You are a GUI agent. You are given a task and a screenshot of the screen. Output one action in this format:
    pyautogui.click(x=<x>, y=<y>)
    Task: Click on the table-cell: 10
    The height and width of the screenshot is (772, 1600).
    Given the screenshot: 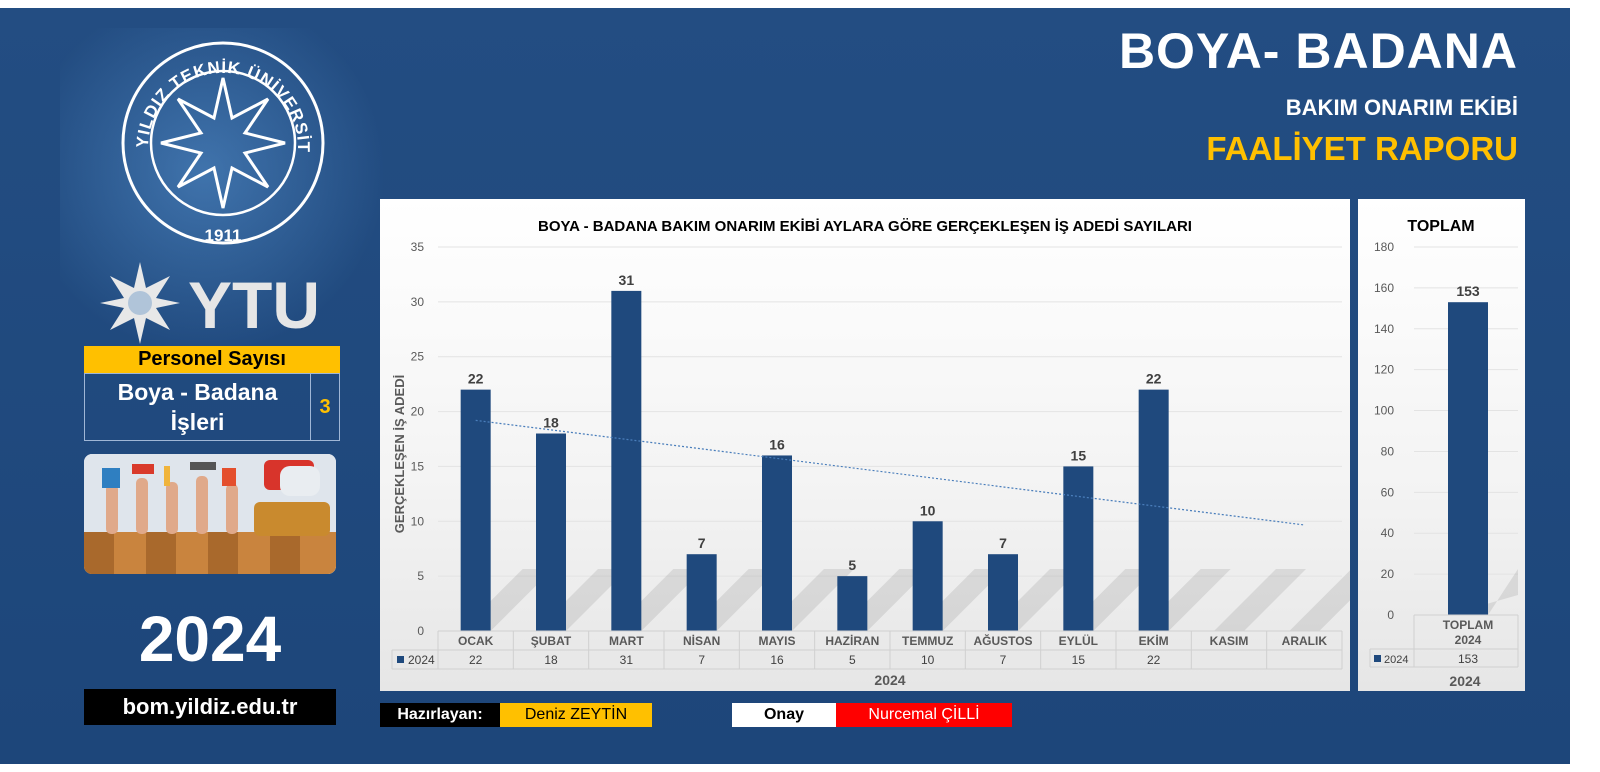 What is the action you would take?
    pyautogui.click(x=928, y=660)
    